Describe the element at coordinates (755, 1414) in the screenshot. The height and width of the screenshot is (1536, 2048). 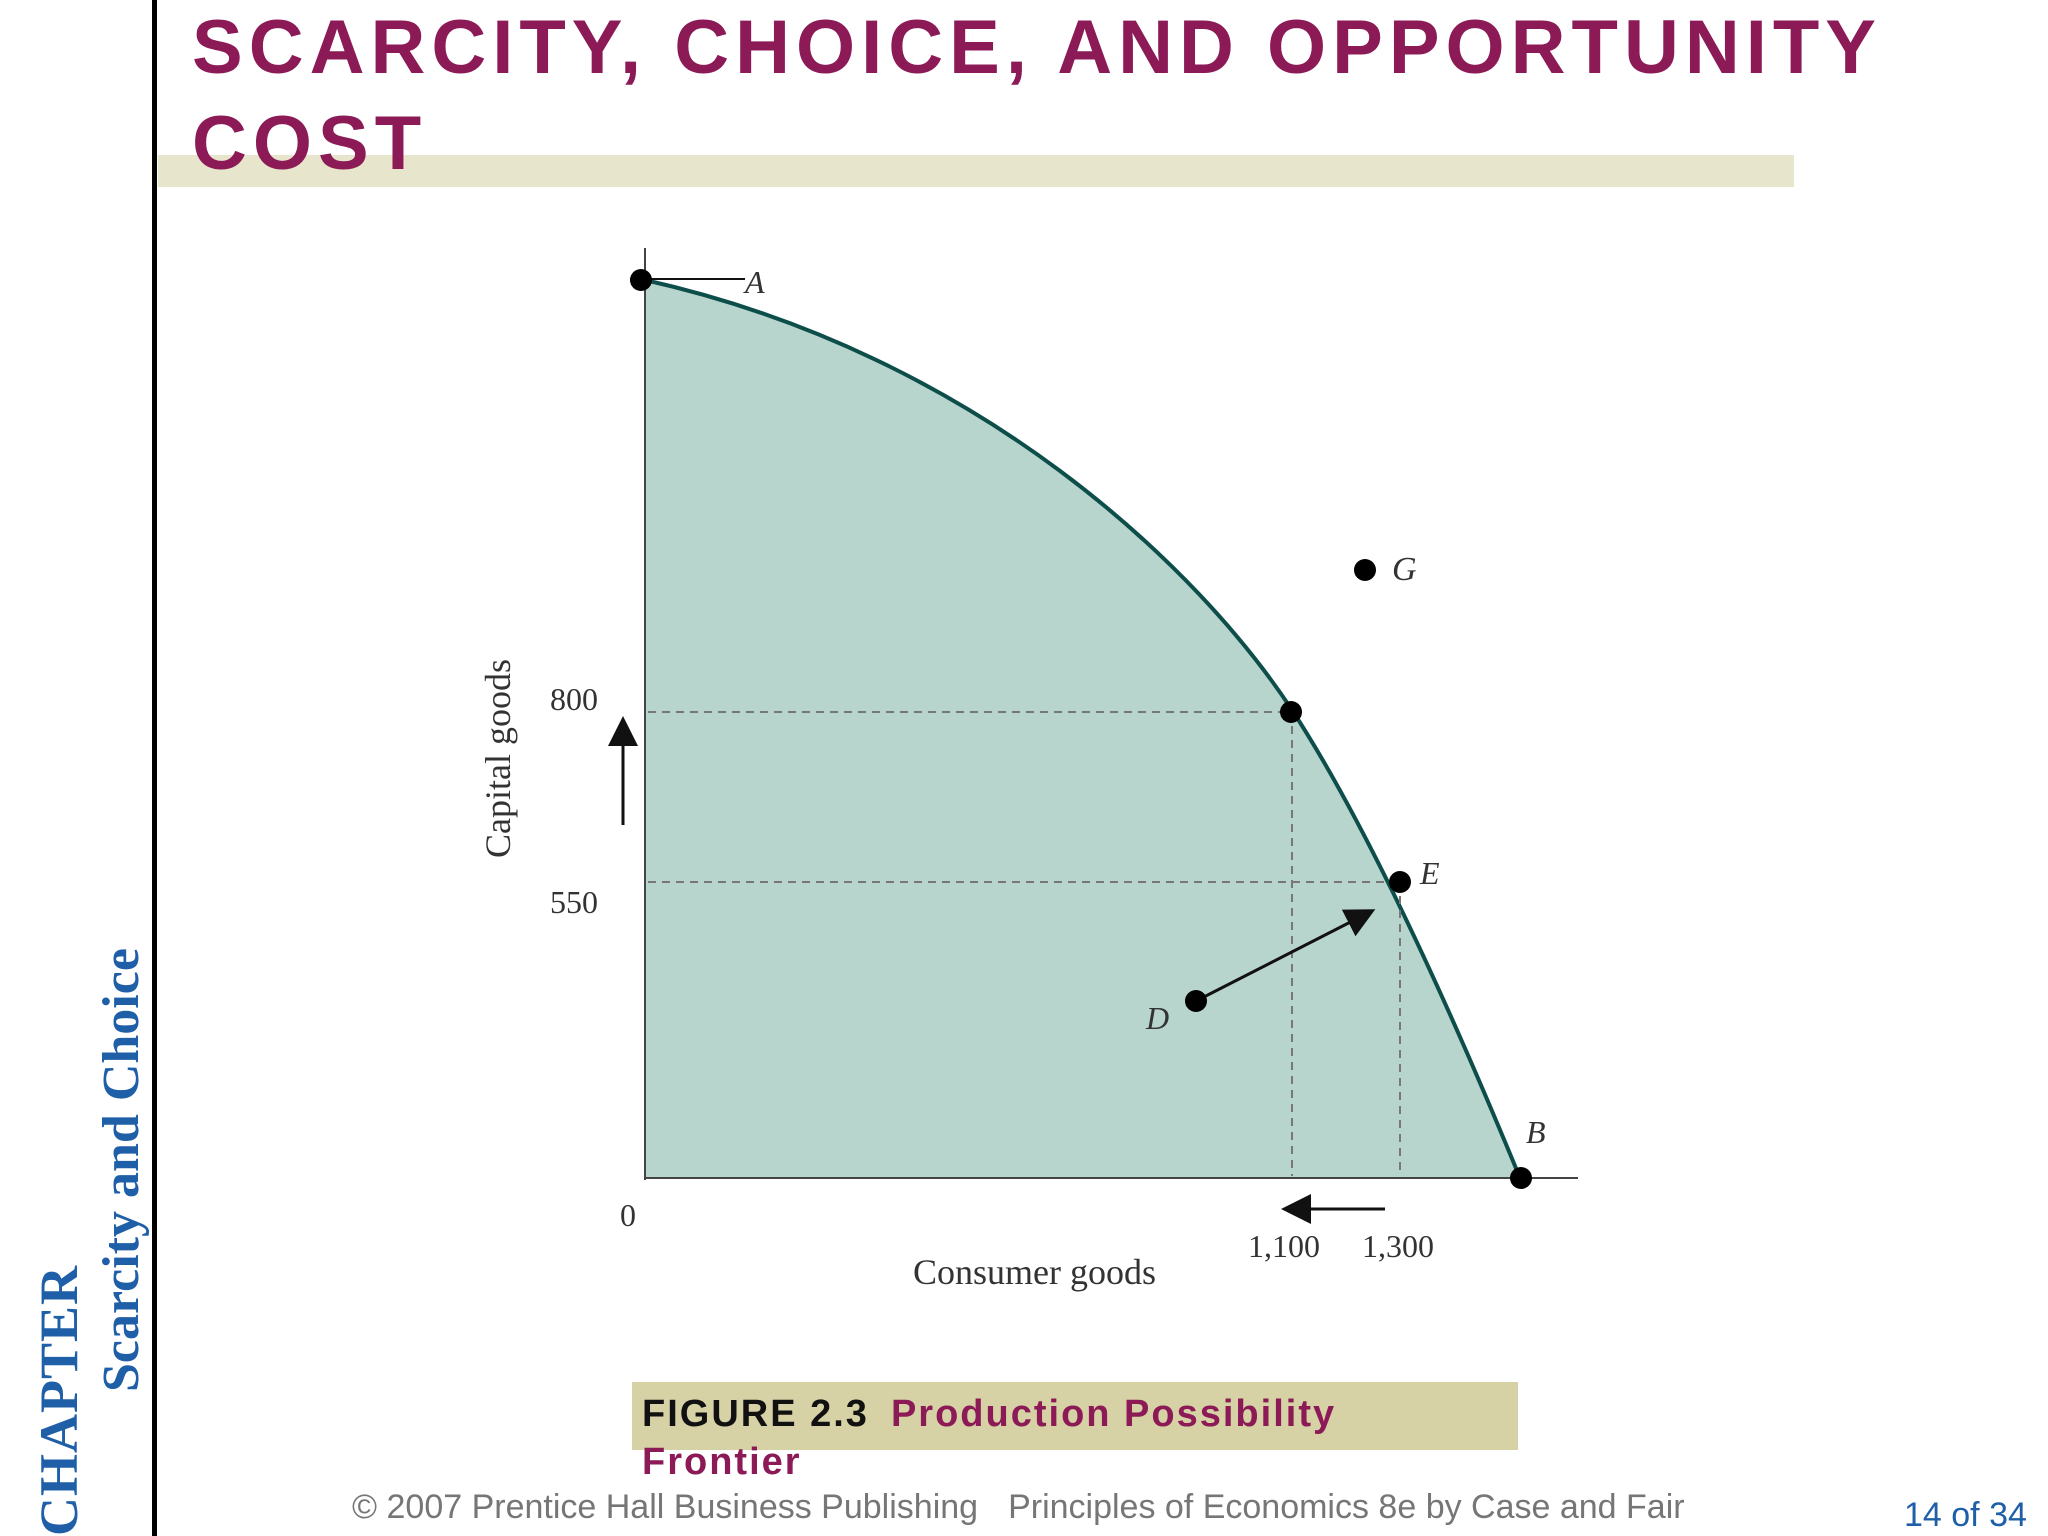
I see `figure-number: FIGURE 2.3` at that location.